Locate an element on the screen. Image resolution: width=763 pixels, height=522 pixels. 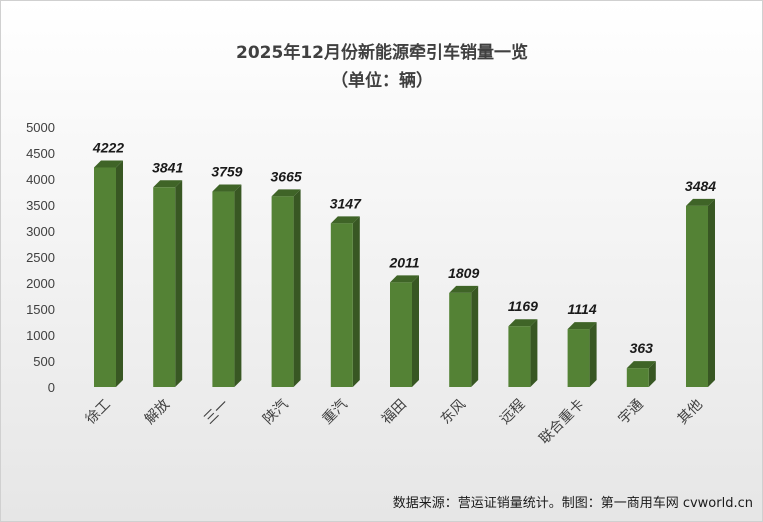
chart-title: 2025年12月份新能源牵引车销量一览 is located at coordinates (382, 52).